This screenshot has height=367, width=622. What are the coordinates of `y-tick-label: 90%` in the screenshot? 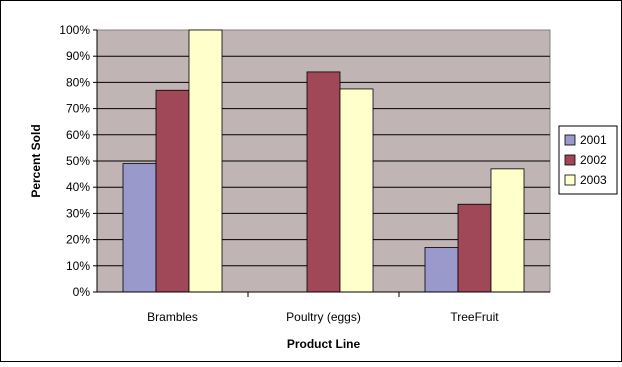 It's located at (78, 56).